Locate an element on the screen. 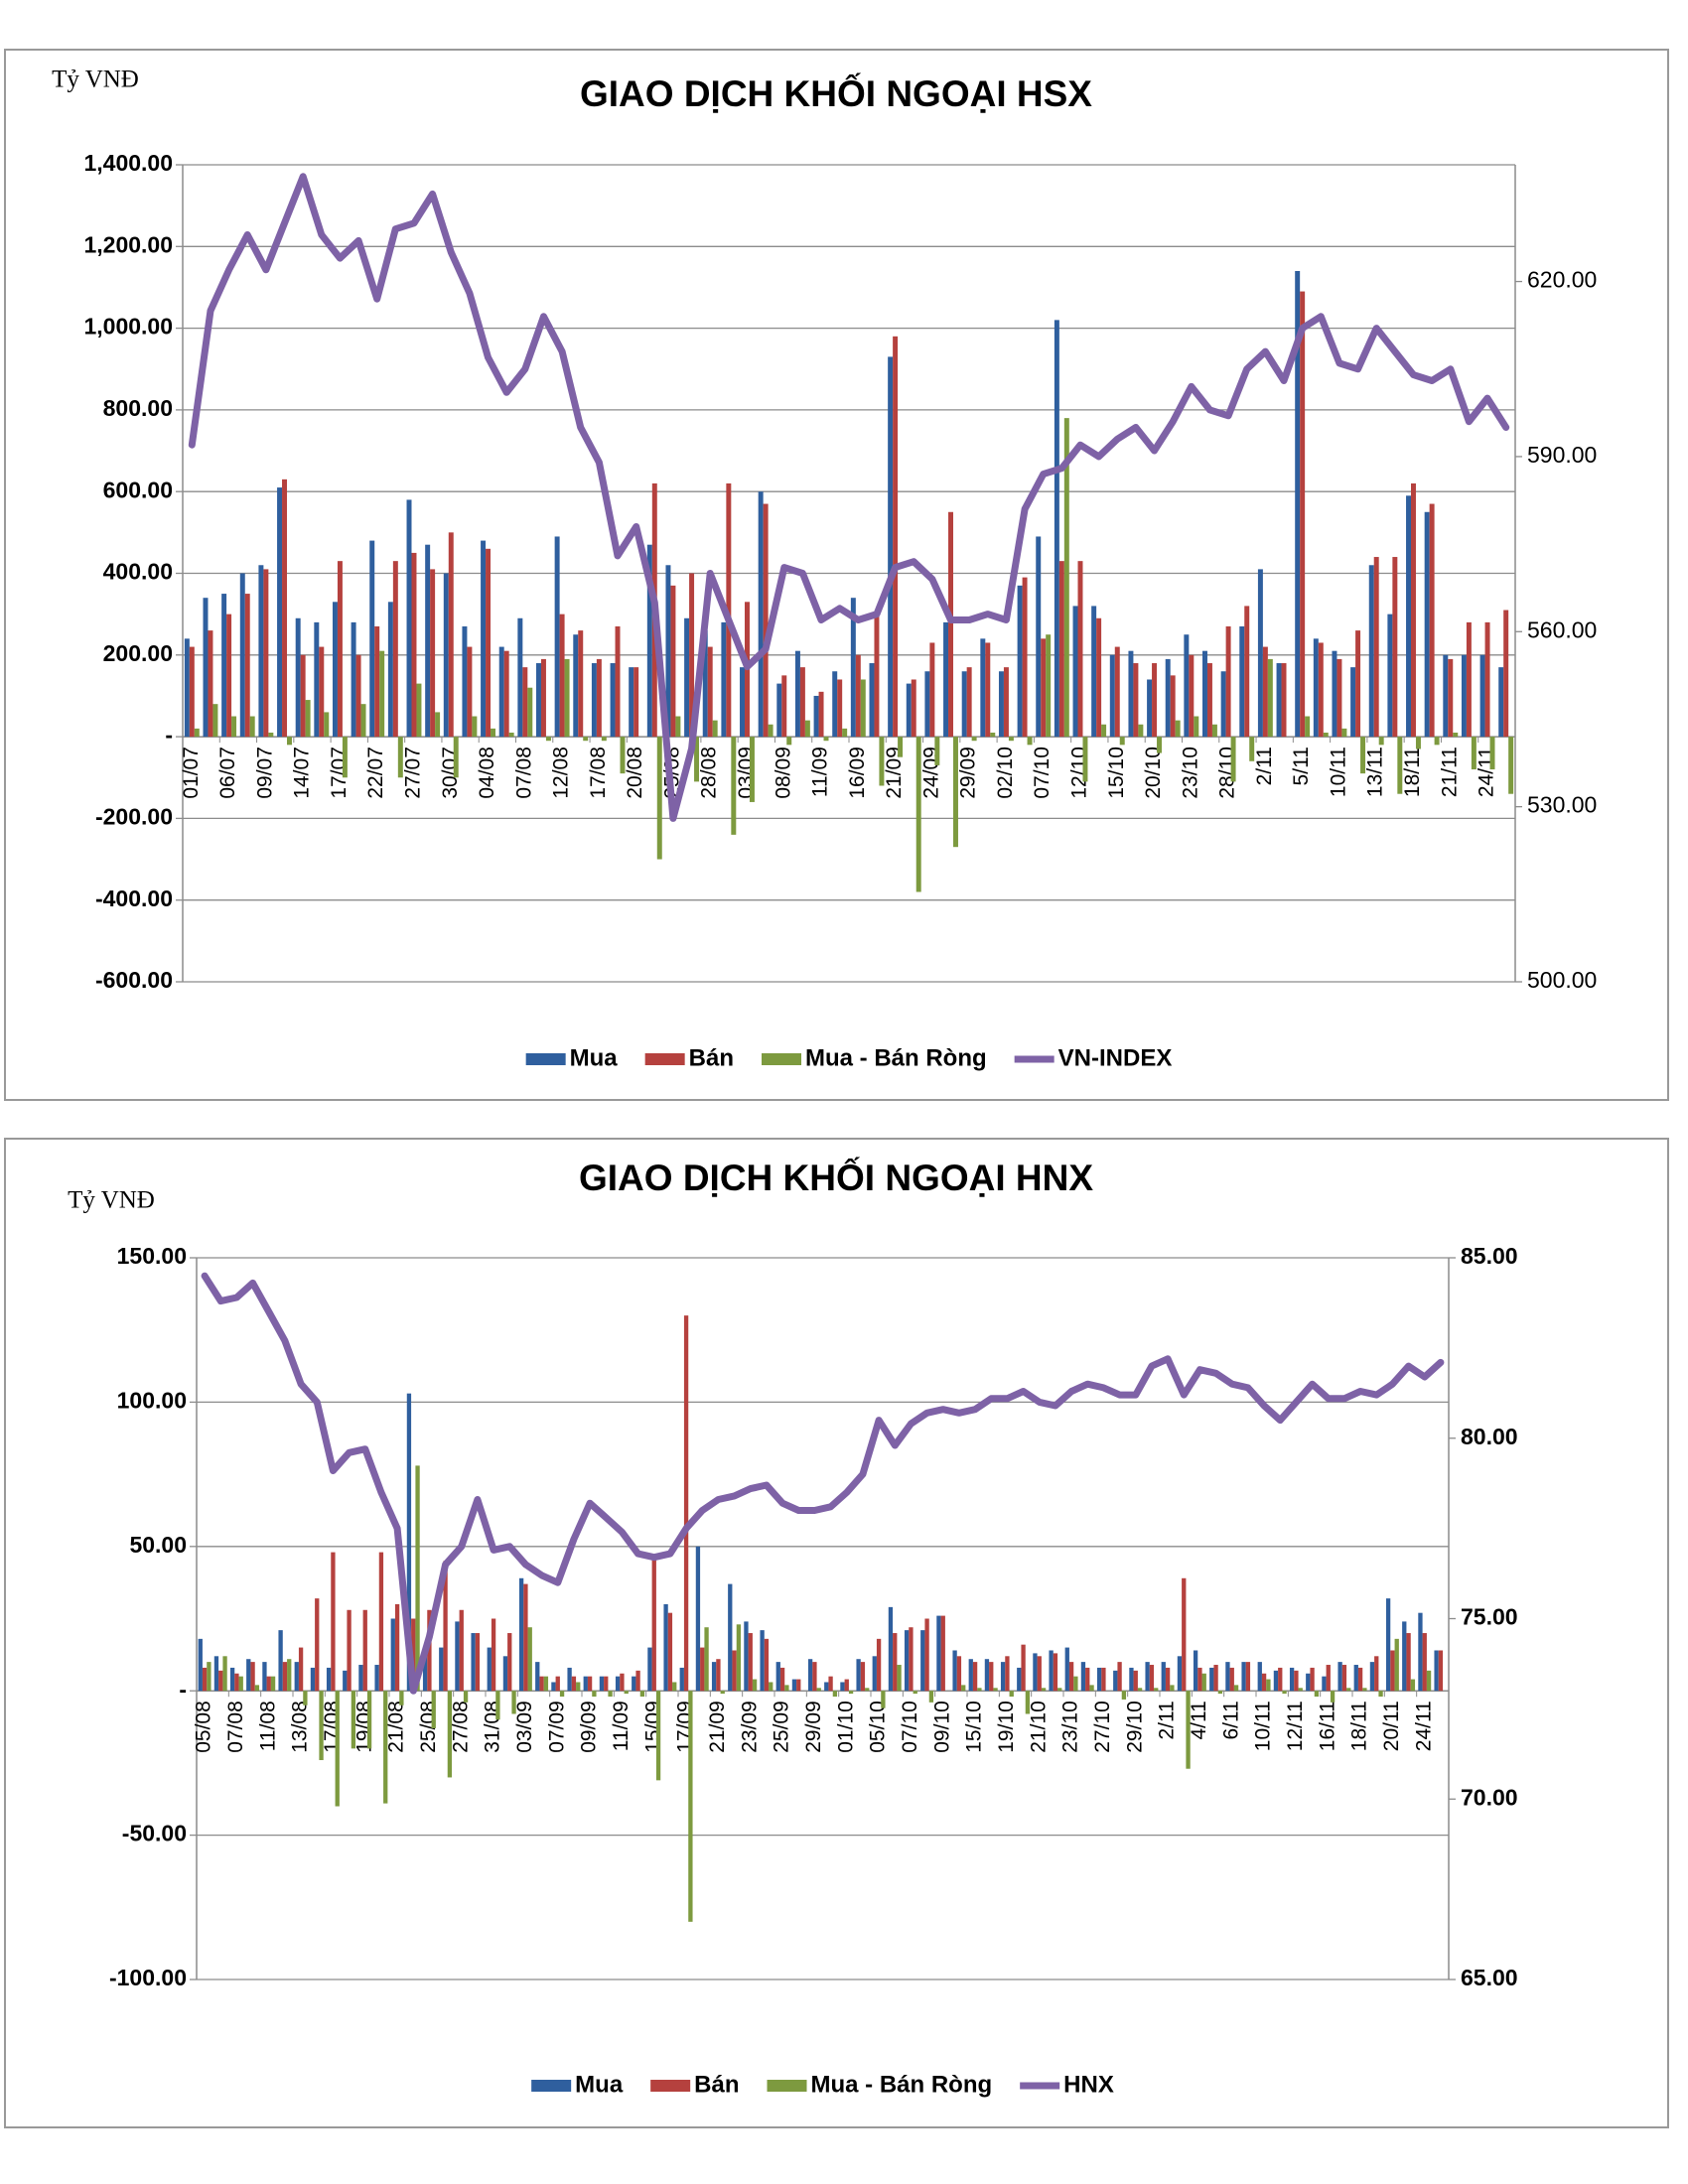 Image resolution: width=1688 pixels, height=2184 pixels. x-tick-label: 25/08 is located at coordinates (428, 1727).